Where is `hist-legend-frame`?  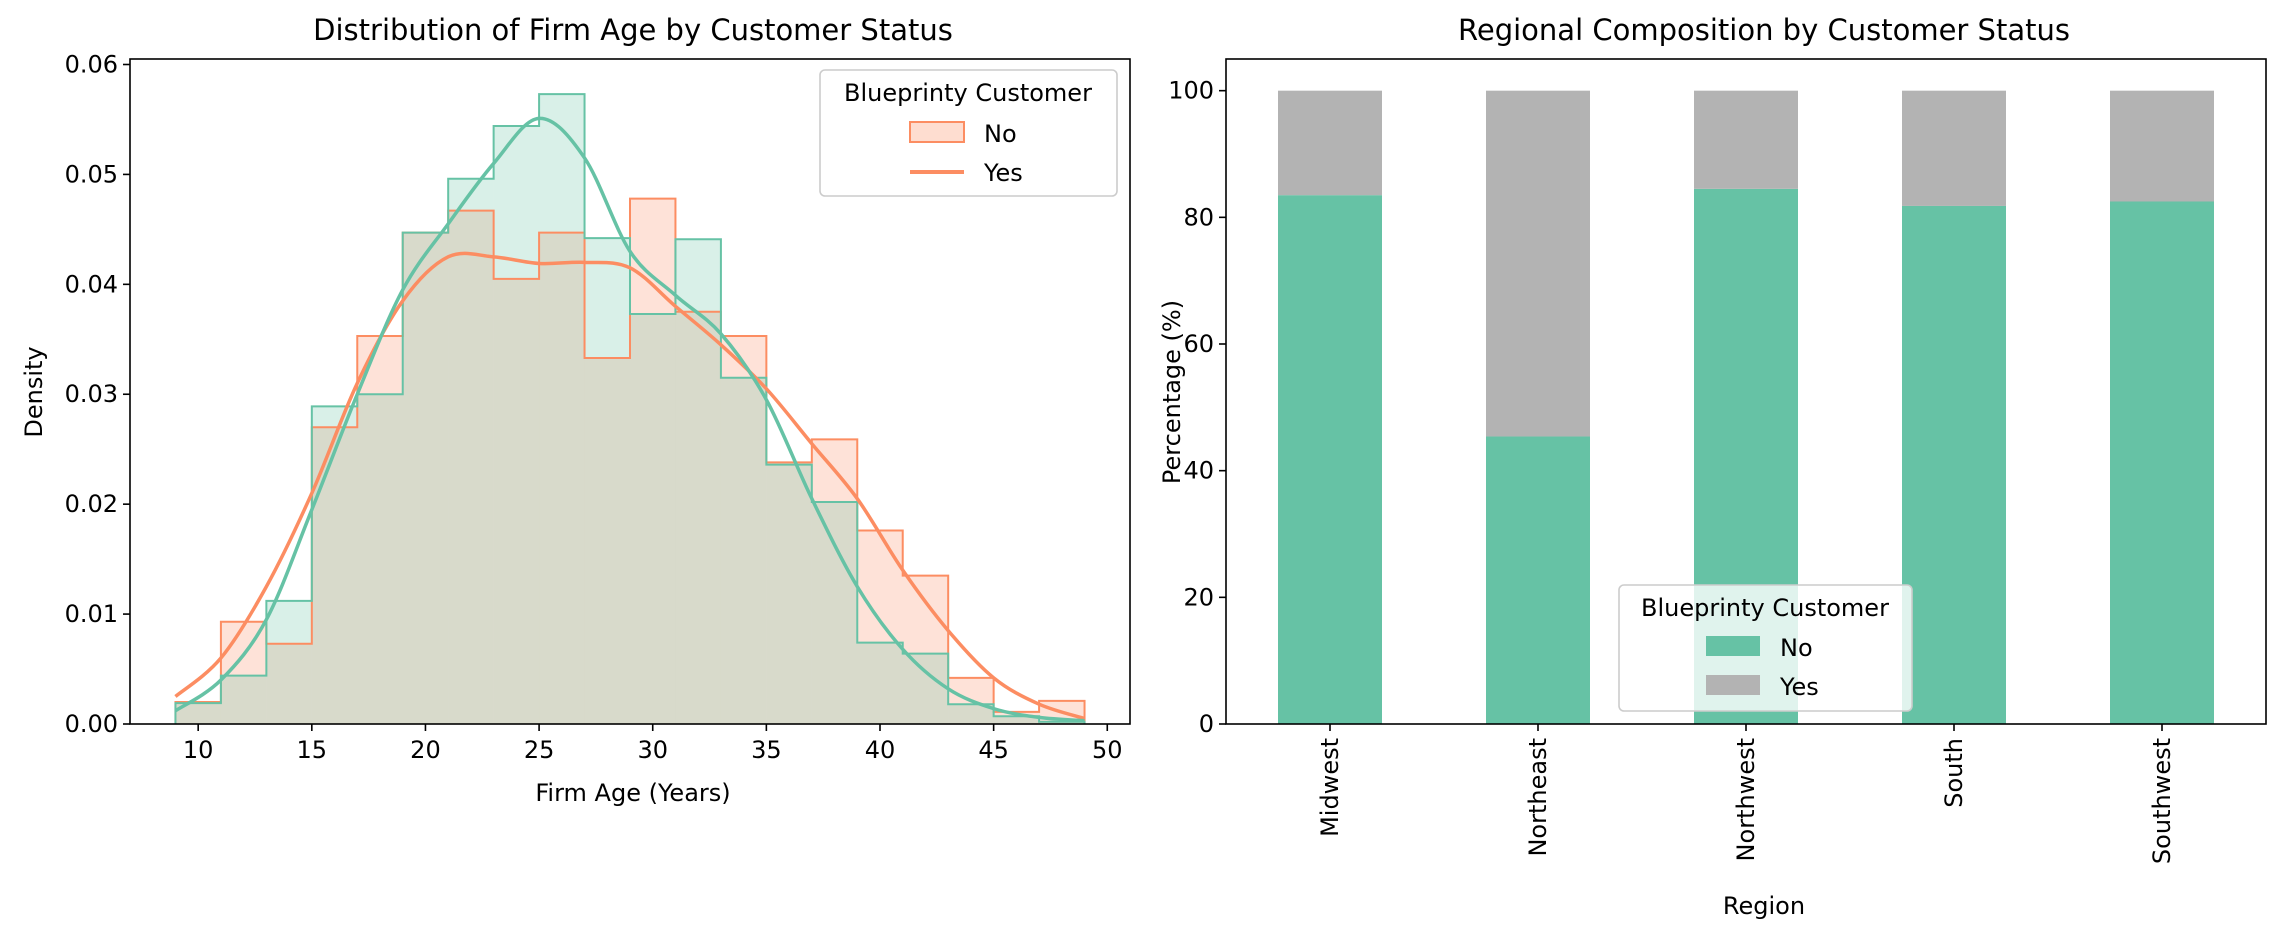 hist-legend-frame is located at coordinates (968, 133).